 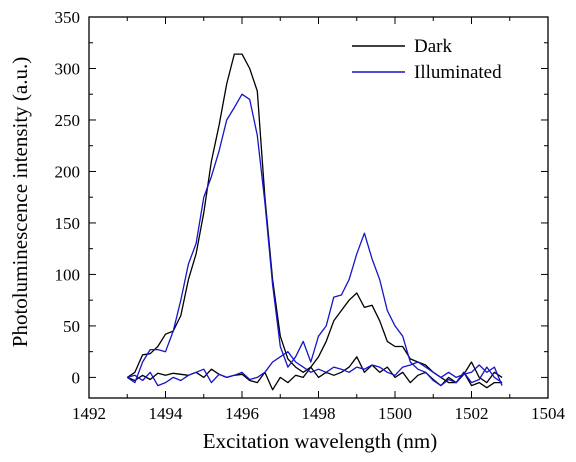 What do you see at coordinates (71, 326) in the screenshot?
I see `y-tick-label: 50` at bounding box center [71, 326].